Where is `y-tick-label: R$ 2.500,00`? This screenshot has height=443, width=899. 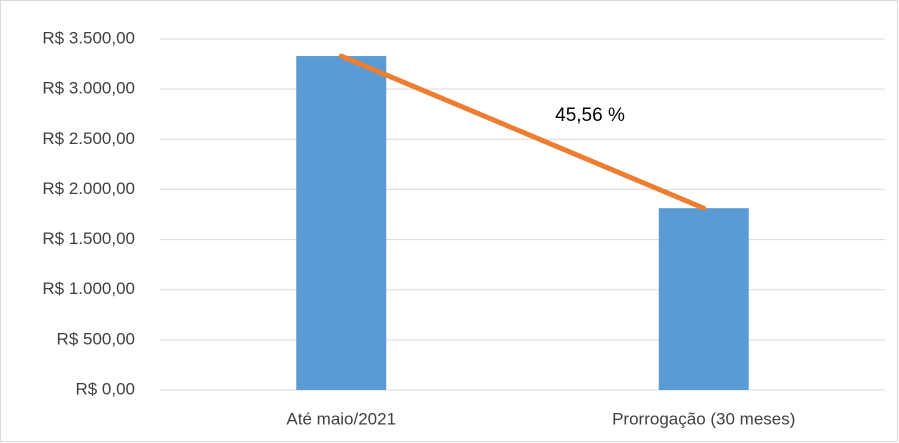 y-tick-label: R$ 2.500,00 is located at coordinates (88, 138).